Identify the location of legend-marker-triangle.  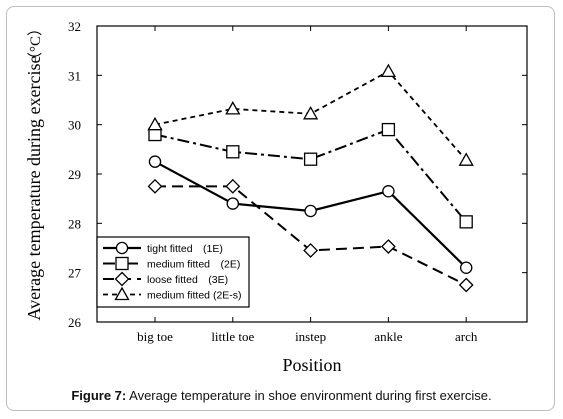
(122, 293).